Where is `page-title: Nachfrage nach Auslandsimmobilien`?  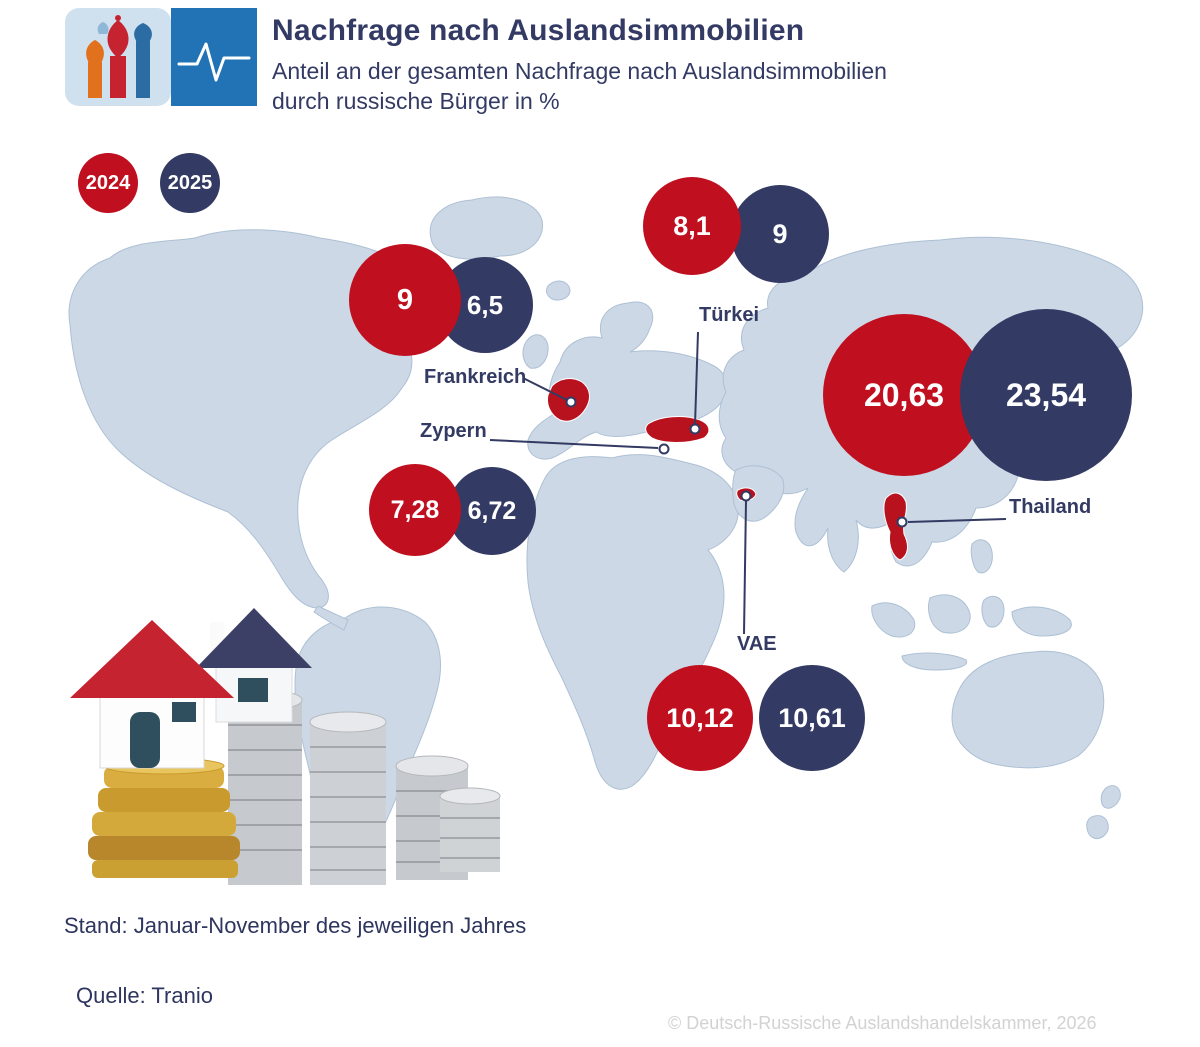
page-title: Nachfrage nach Auslandsimmobilien is located at coordinates (538, 30).